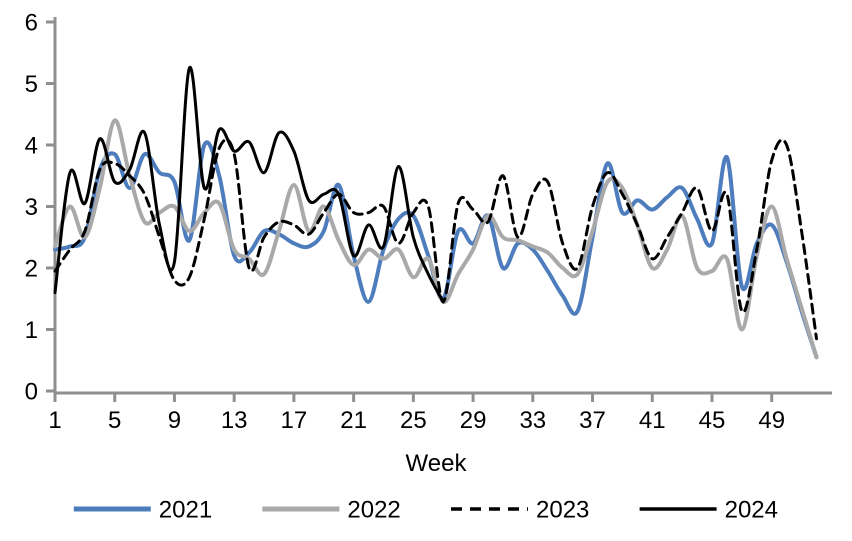 Image resolution: width=852 pixels, height=541 pixels. Describe the element at coordinates (353, 420) in the screenshot. I see `x-tick-label: 21` at that location.